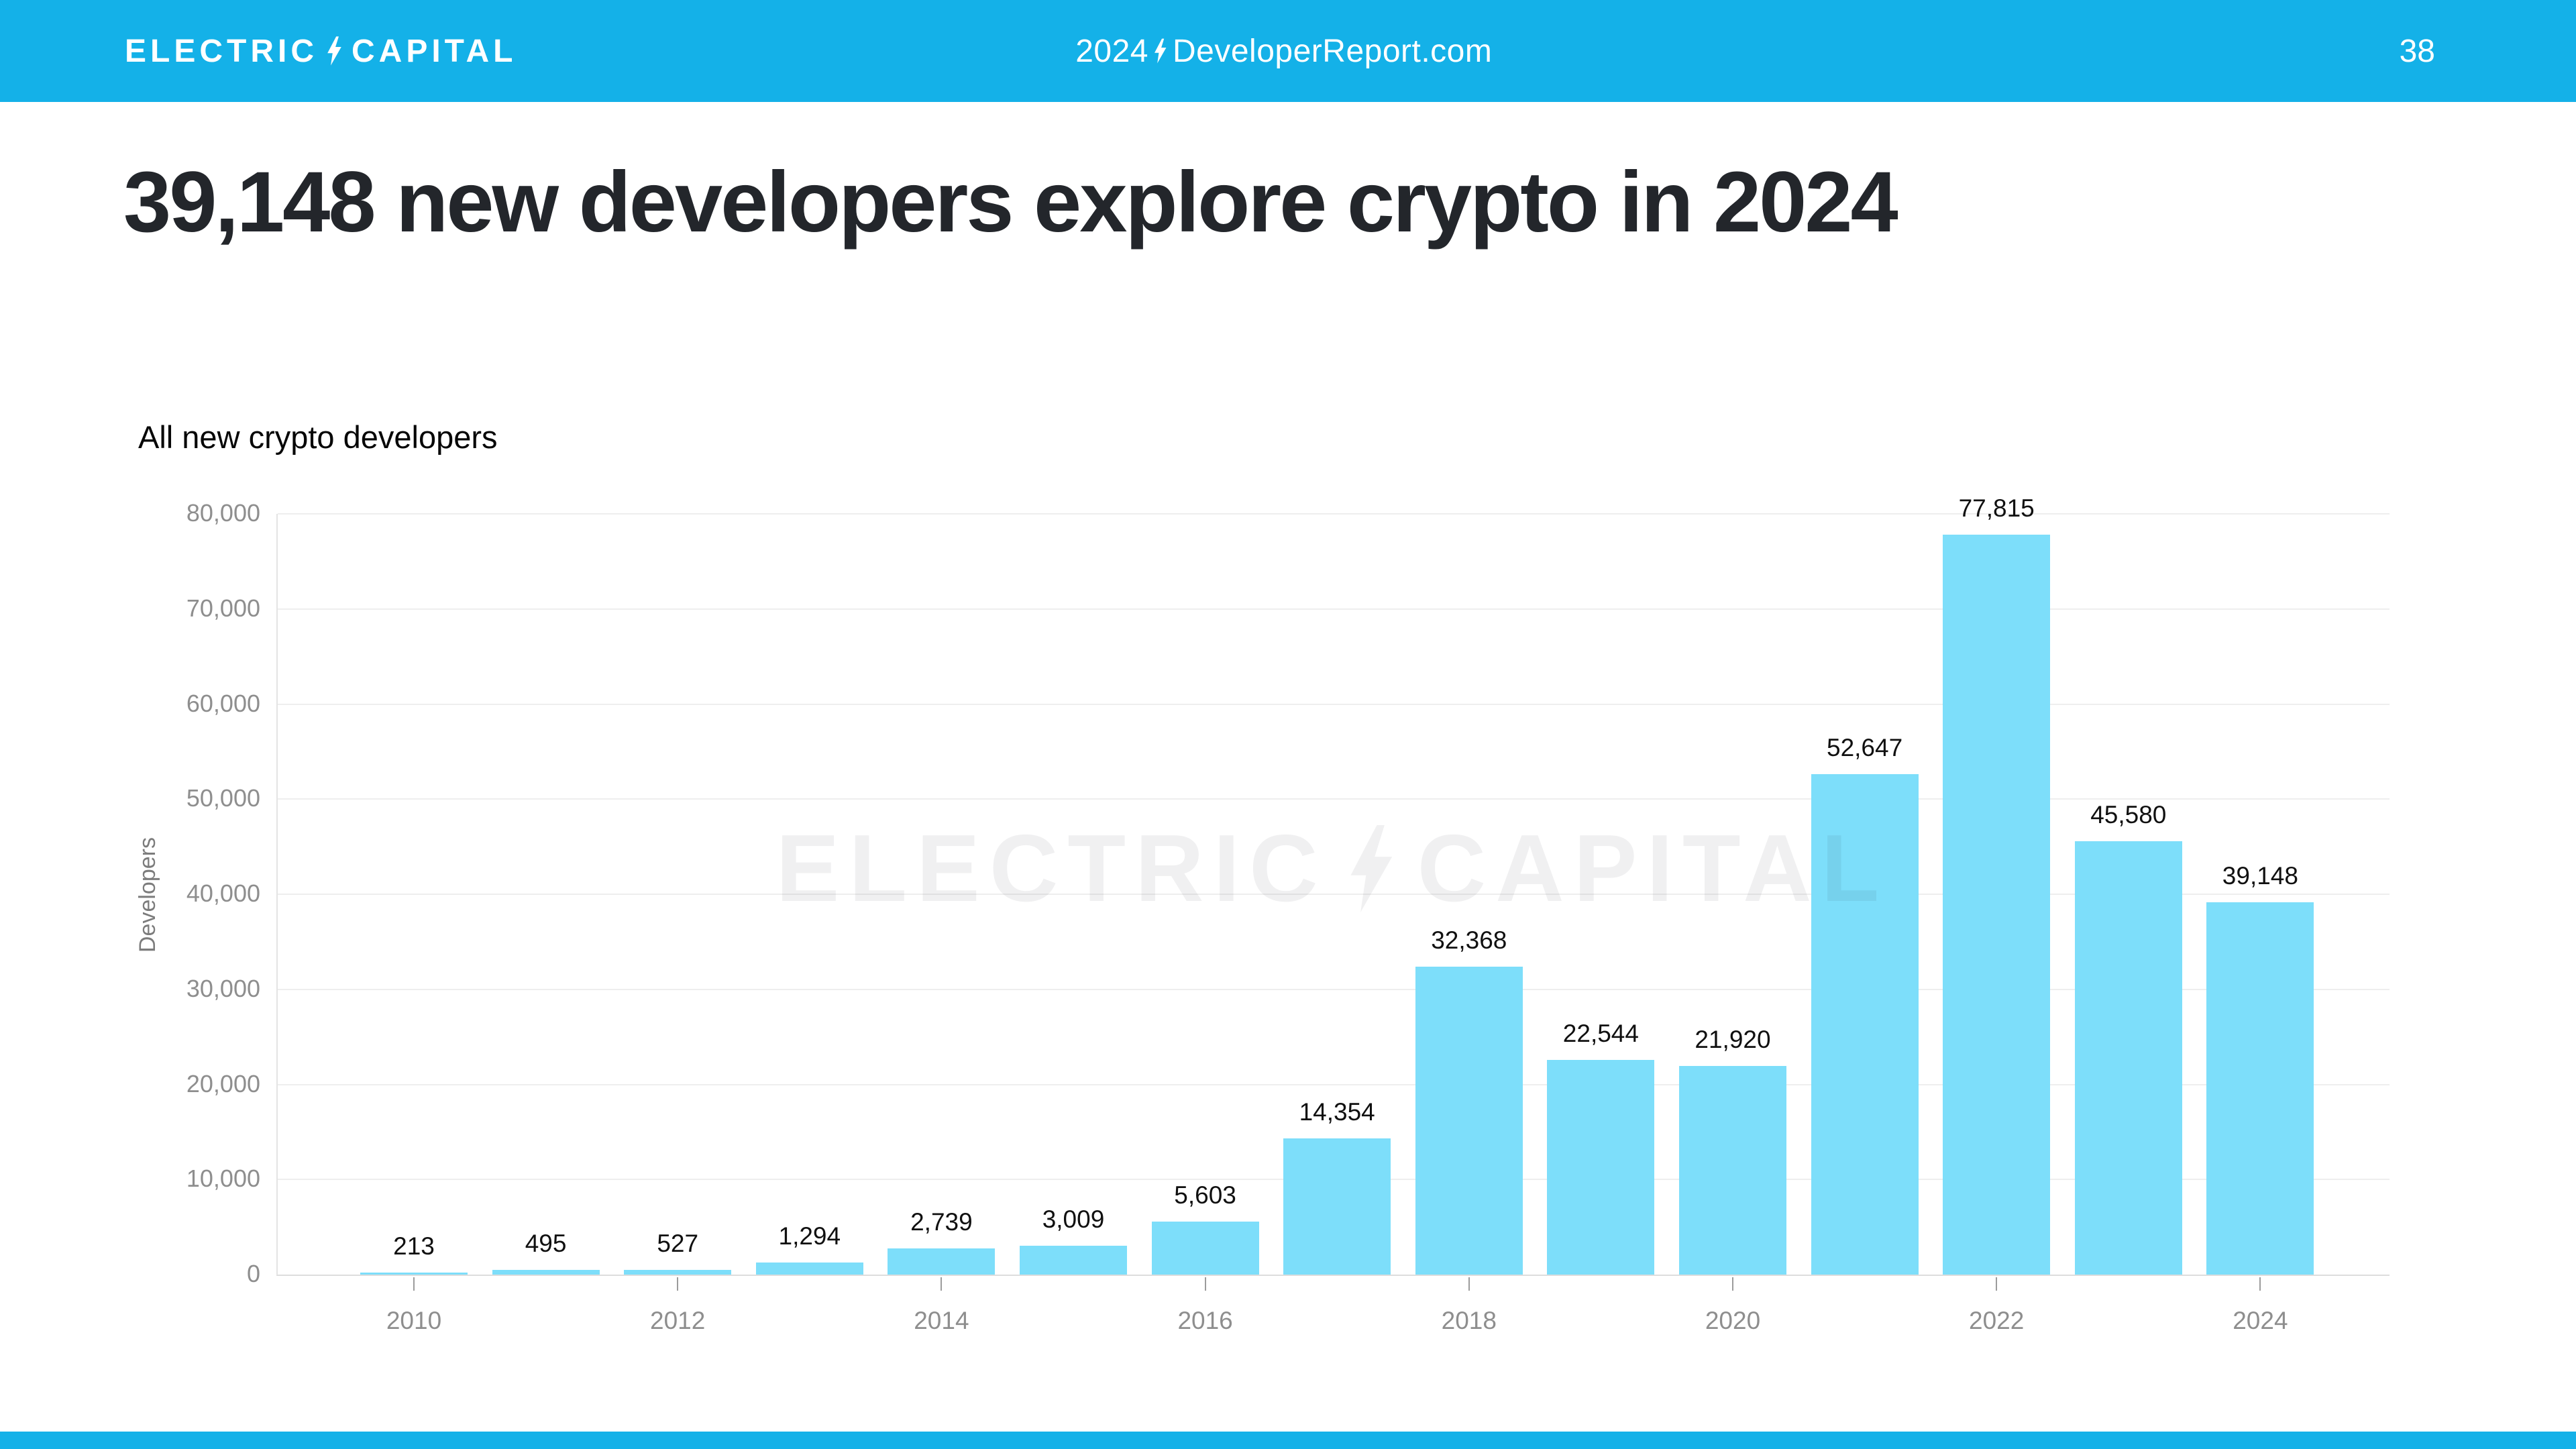  Describe the element at coordinates (221, 51) in the screenshot. I see `logo-text-electric: ELECTRIC` at that location.